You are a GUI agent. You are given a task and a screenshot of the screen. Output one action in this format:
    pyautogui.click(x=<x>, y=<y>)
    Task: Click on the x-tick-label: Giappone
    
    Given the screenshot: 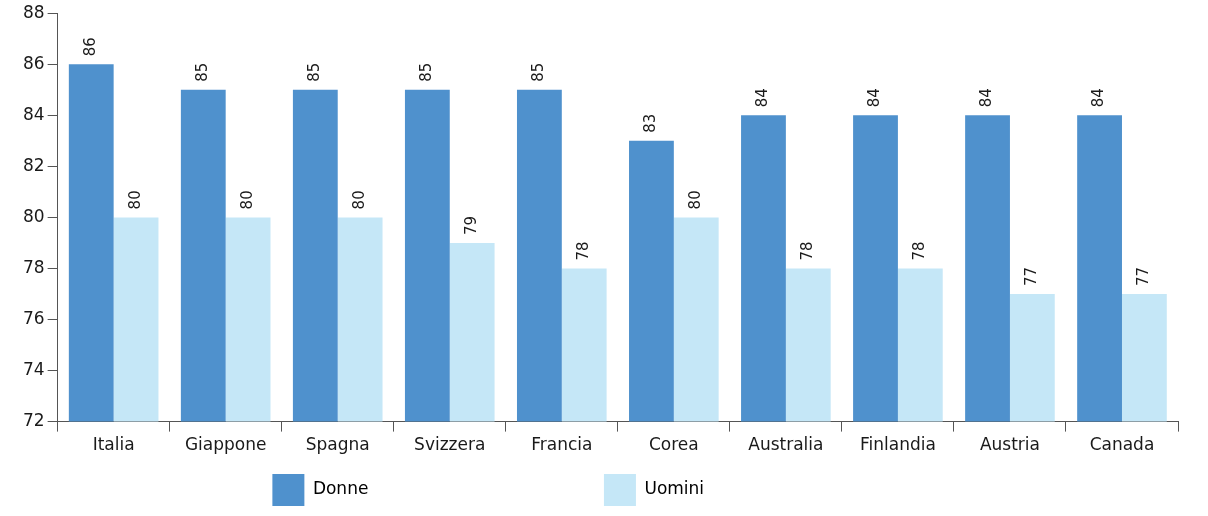 What is the action you would take?
    pyautogui.click(x=225, y=444)
    